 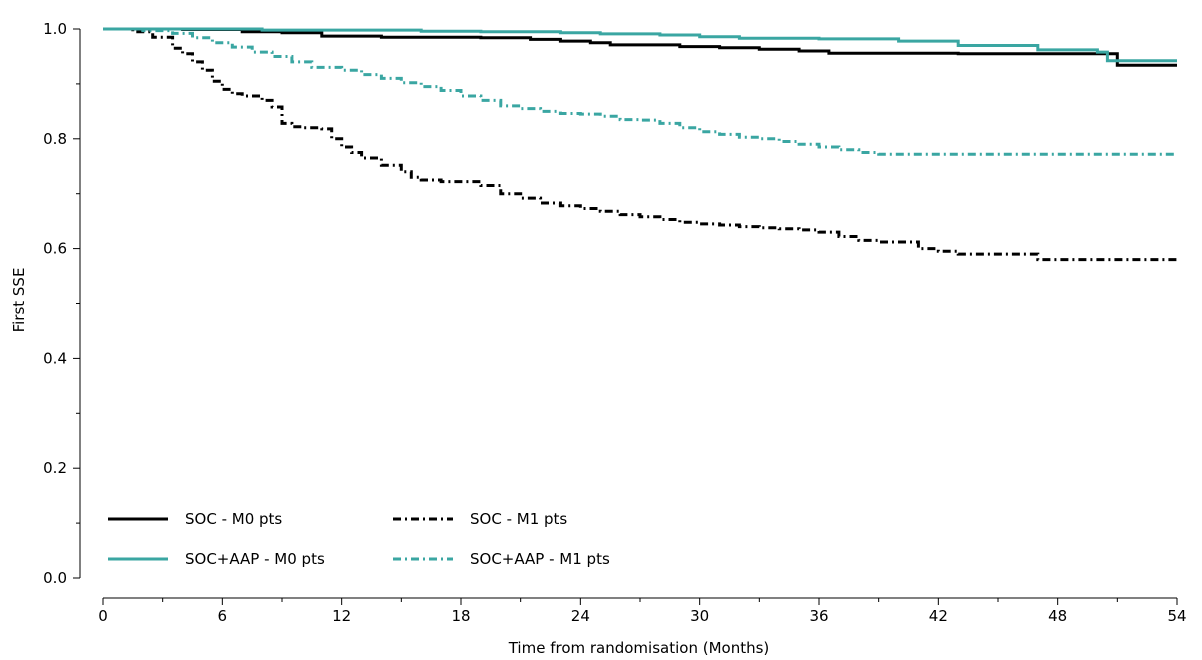 I want to click on x-tick-label: 54, so click(x=1176, y=616).